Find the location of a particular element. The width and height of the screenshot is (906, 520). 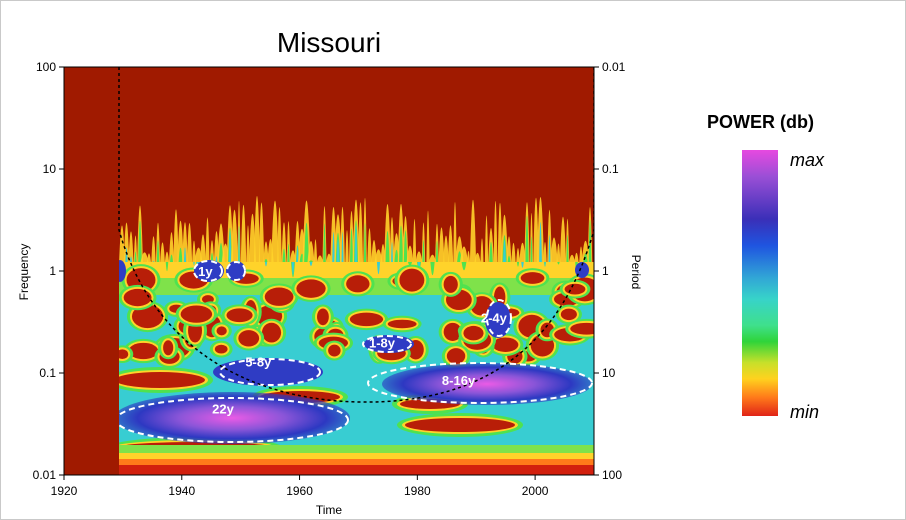

y-tick-label-right: 100 is located at coordinates (612, 475).